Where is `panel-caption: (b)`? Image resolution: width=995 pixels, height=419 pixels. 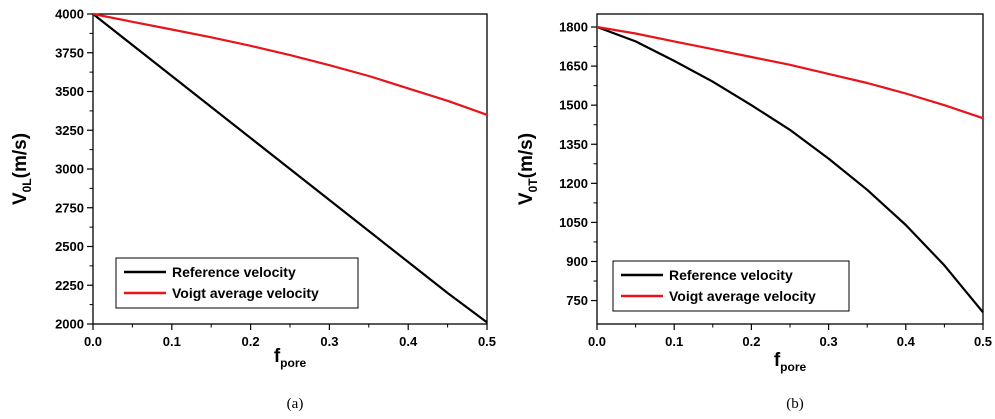
panel-caption: (b) is located at coordinates (795, 404).